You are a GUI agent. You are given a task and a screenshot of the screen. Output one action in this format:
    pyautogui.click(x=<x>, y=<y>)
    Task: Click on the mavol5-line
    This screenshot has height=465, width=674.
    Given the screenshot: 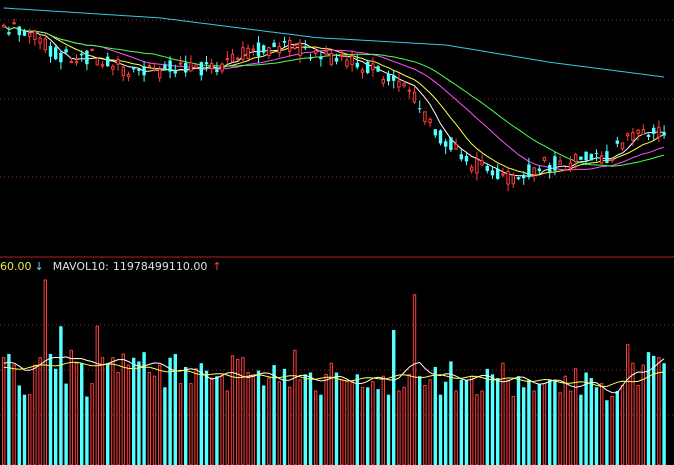 What is the action you would take?
    pyautogui.click(x=334, y=375)
    